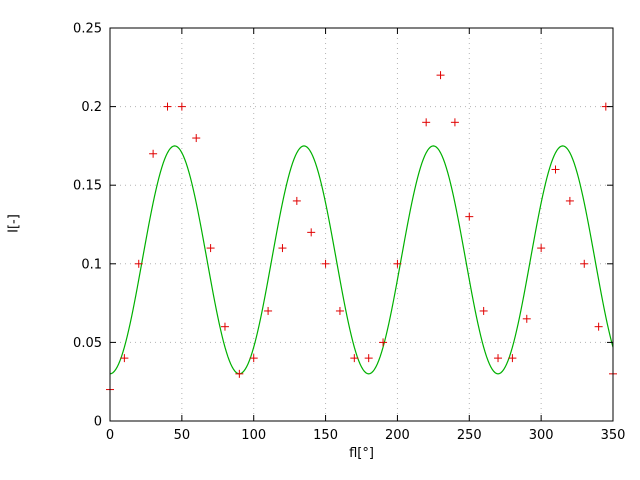 The width and height of the screenshot is (640, 480). I want to click on y-axis-label: I[-], so click(14, 223).